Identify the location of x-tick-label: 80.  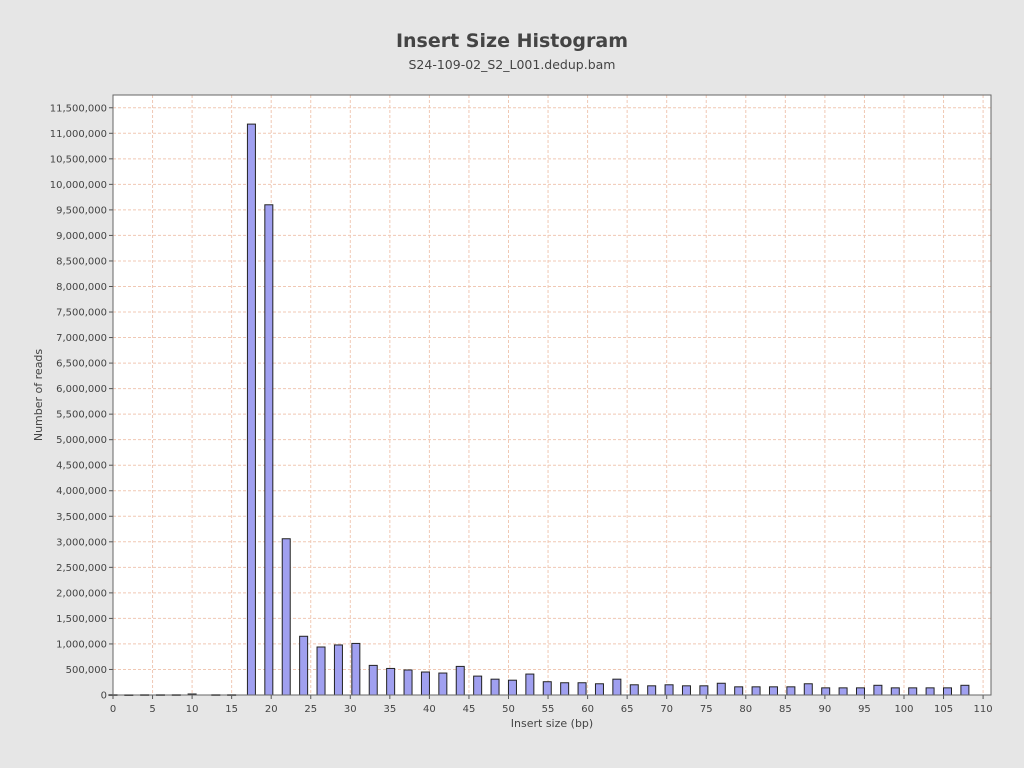
(745, 709).